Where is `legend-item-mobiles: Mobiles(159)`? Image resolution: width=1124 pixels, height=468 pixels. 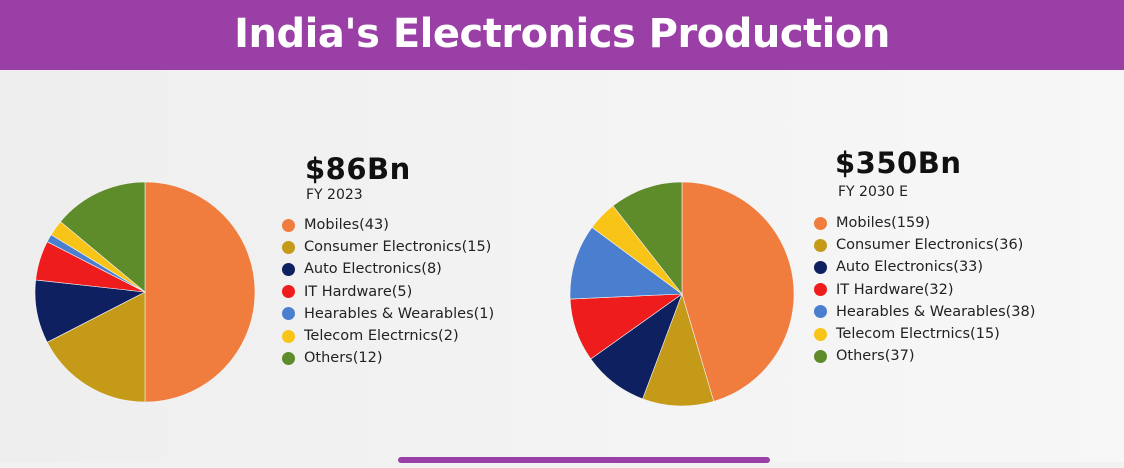
legend-item-mobiles: Mobiles(159) is located at coordinates (924, 223).